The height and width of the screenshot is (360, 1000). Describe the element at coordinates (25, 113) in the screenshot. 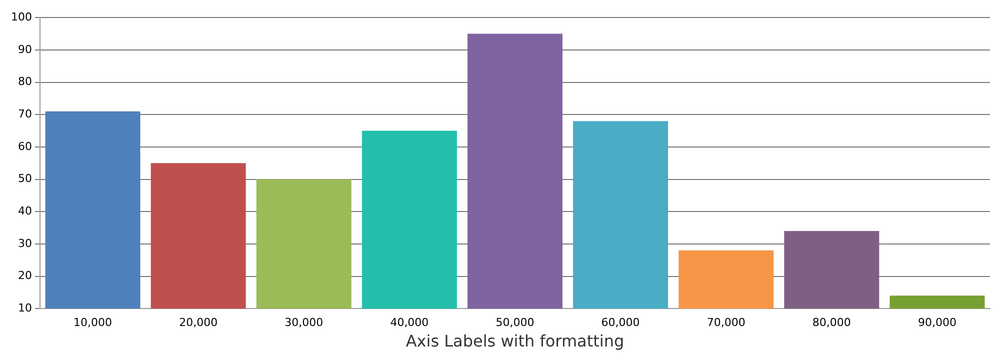

I see `y-tick-label: 70` at that location.